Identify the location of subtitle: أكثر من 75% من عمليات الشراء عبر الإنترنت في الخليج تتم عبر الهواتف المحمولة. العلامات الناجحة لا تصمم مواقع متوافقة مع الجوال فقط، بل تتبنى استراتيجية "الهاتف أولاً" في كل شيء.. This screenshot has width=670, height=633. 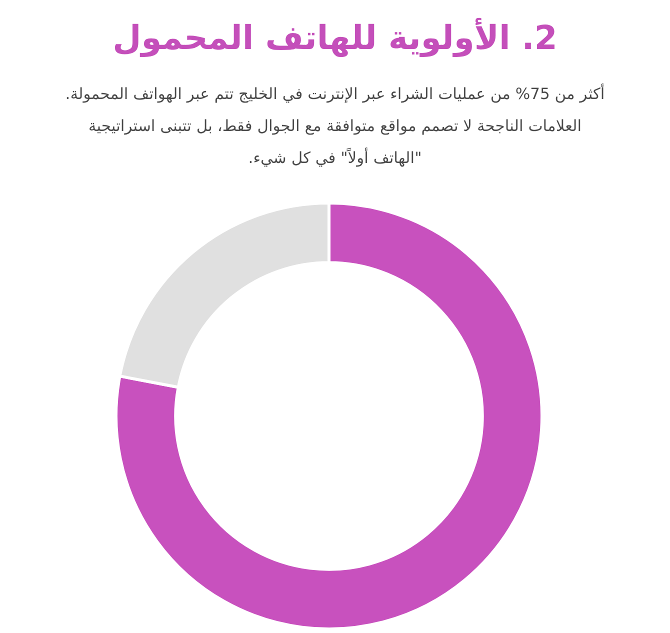
(335, 125).